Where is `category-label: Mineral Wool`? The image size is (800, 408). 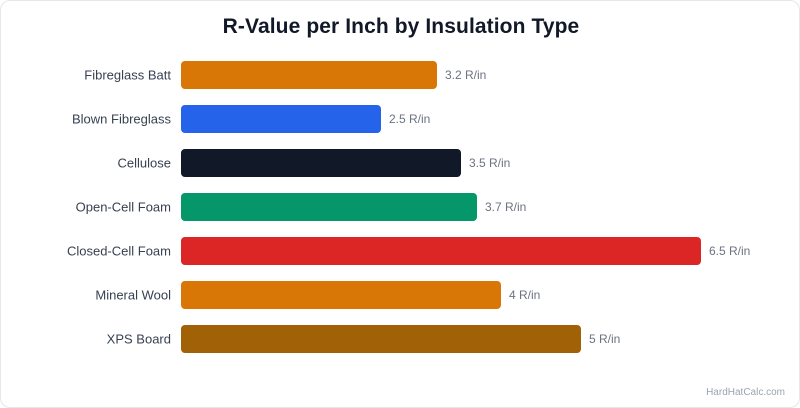
category-label: Mineral Wool is located at coordinates (133, 295).